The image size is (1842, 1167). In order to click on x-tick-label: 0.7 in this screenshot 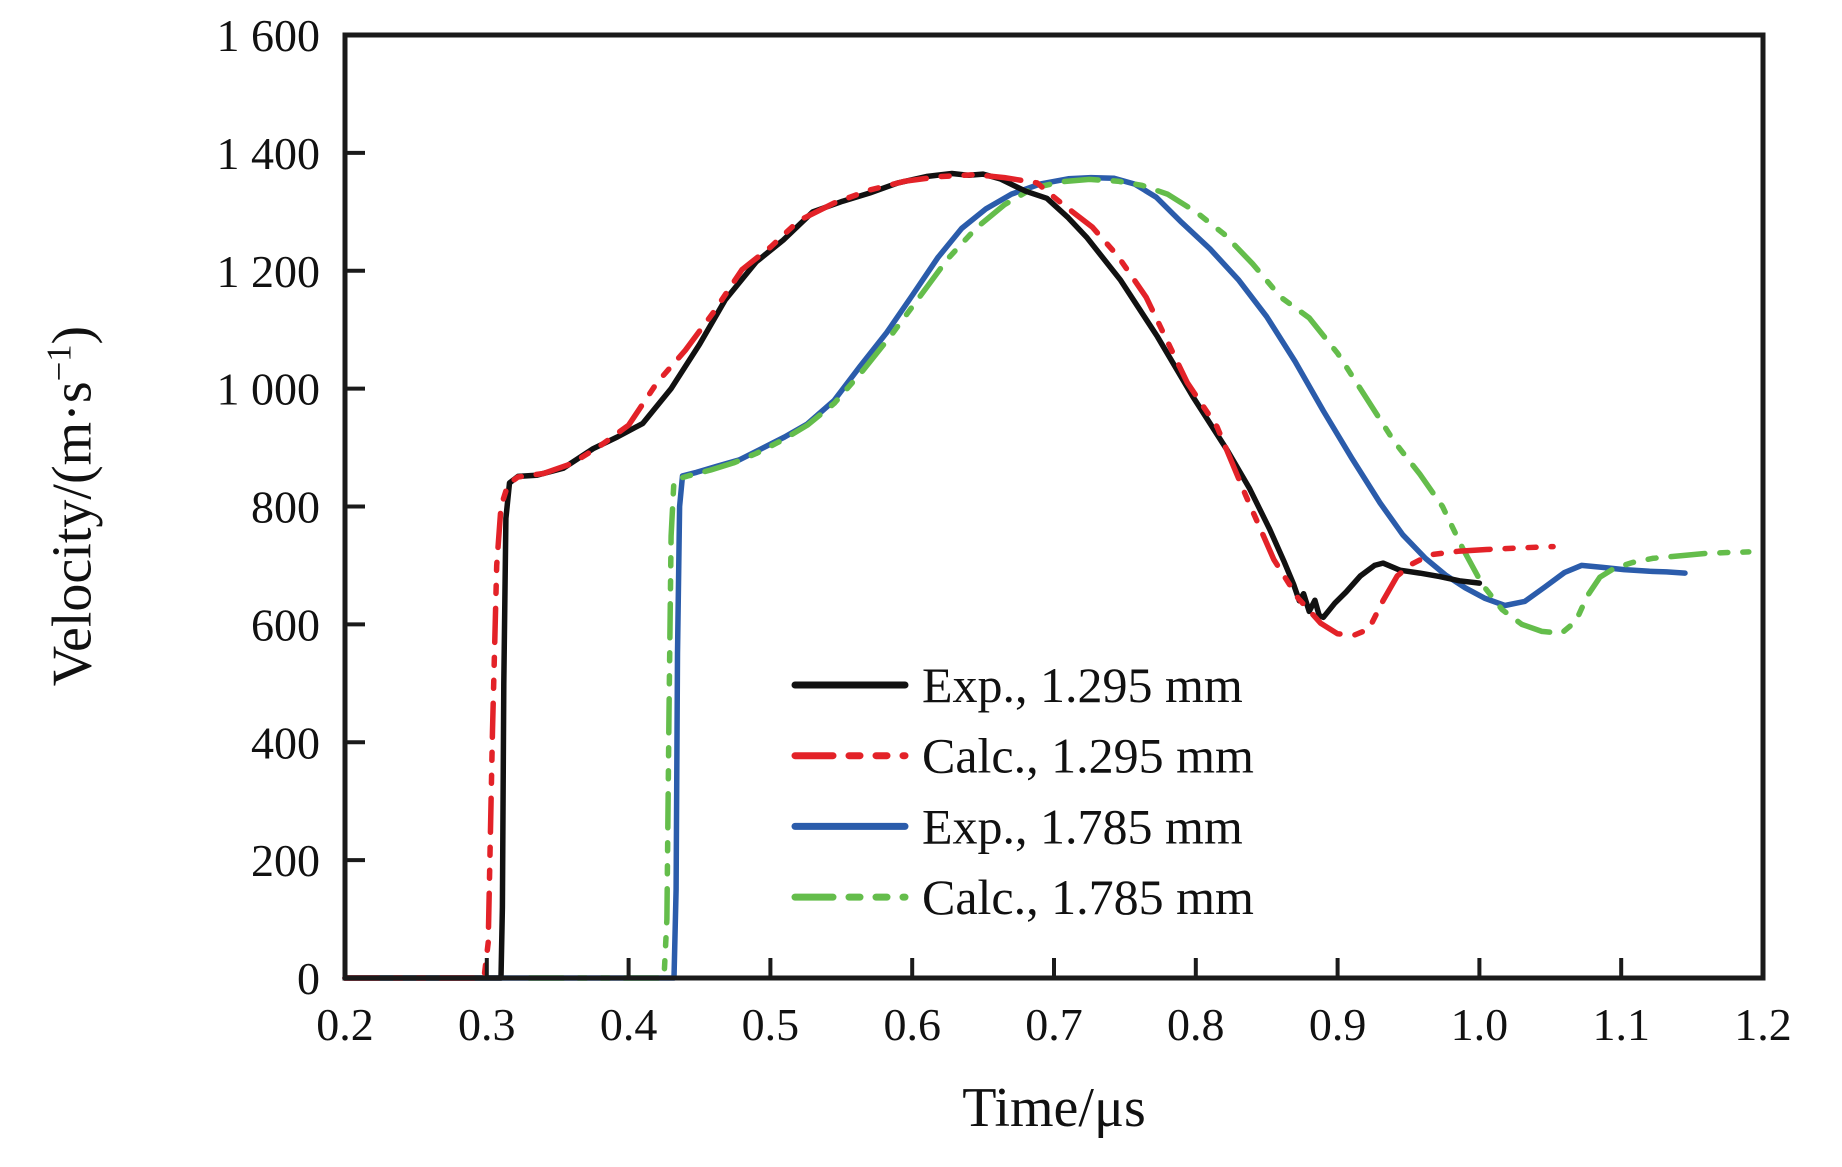, I will do `click(1054, 1024)`.